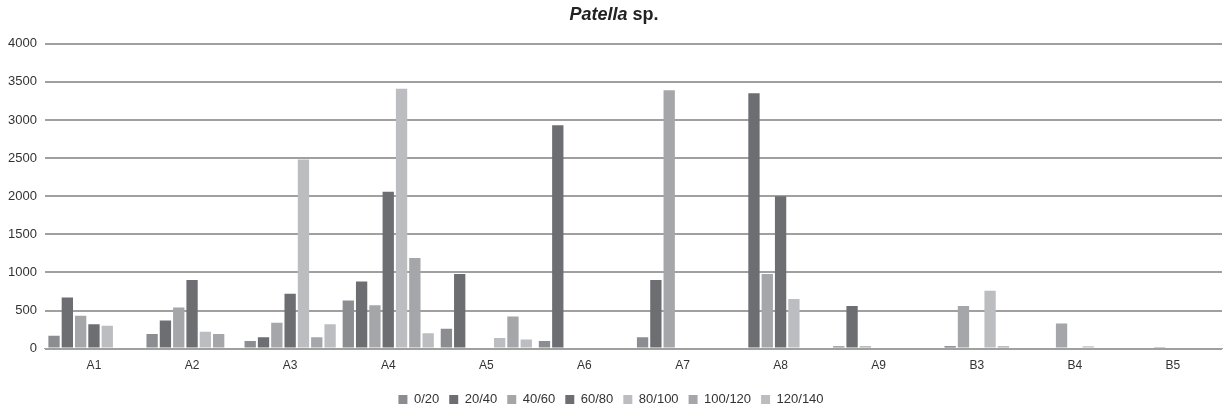 The height and width of the screenshot is (416, 1228). What do you see at coordinates (1075, 365) in the screenshot?
I see `x-tick-label: B4` at bounding box center [1075, 365].